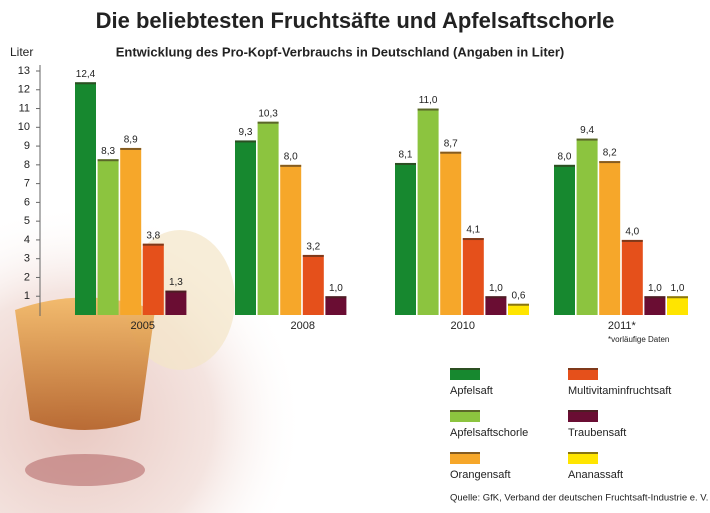  Describe the element at coordinates (638, 339) in the screenshot. I see `footnote: *vorläufige Daten` at that location.